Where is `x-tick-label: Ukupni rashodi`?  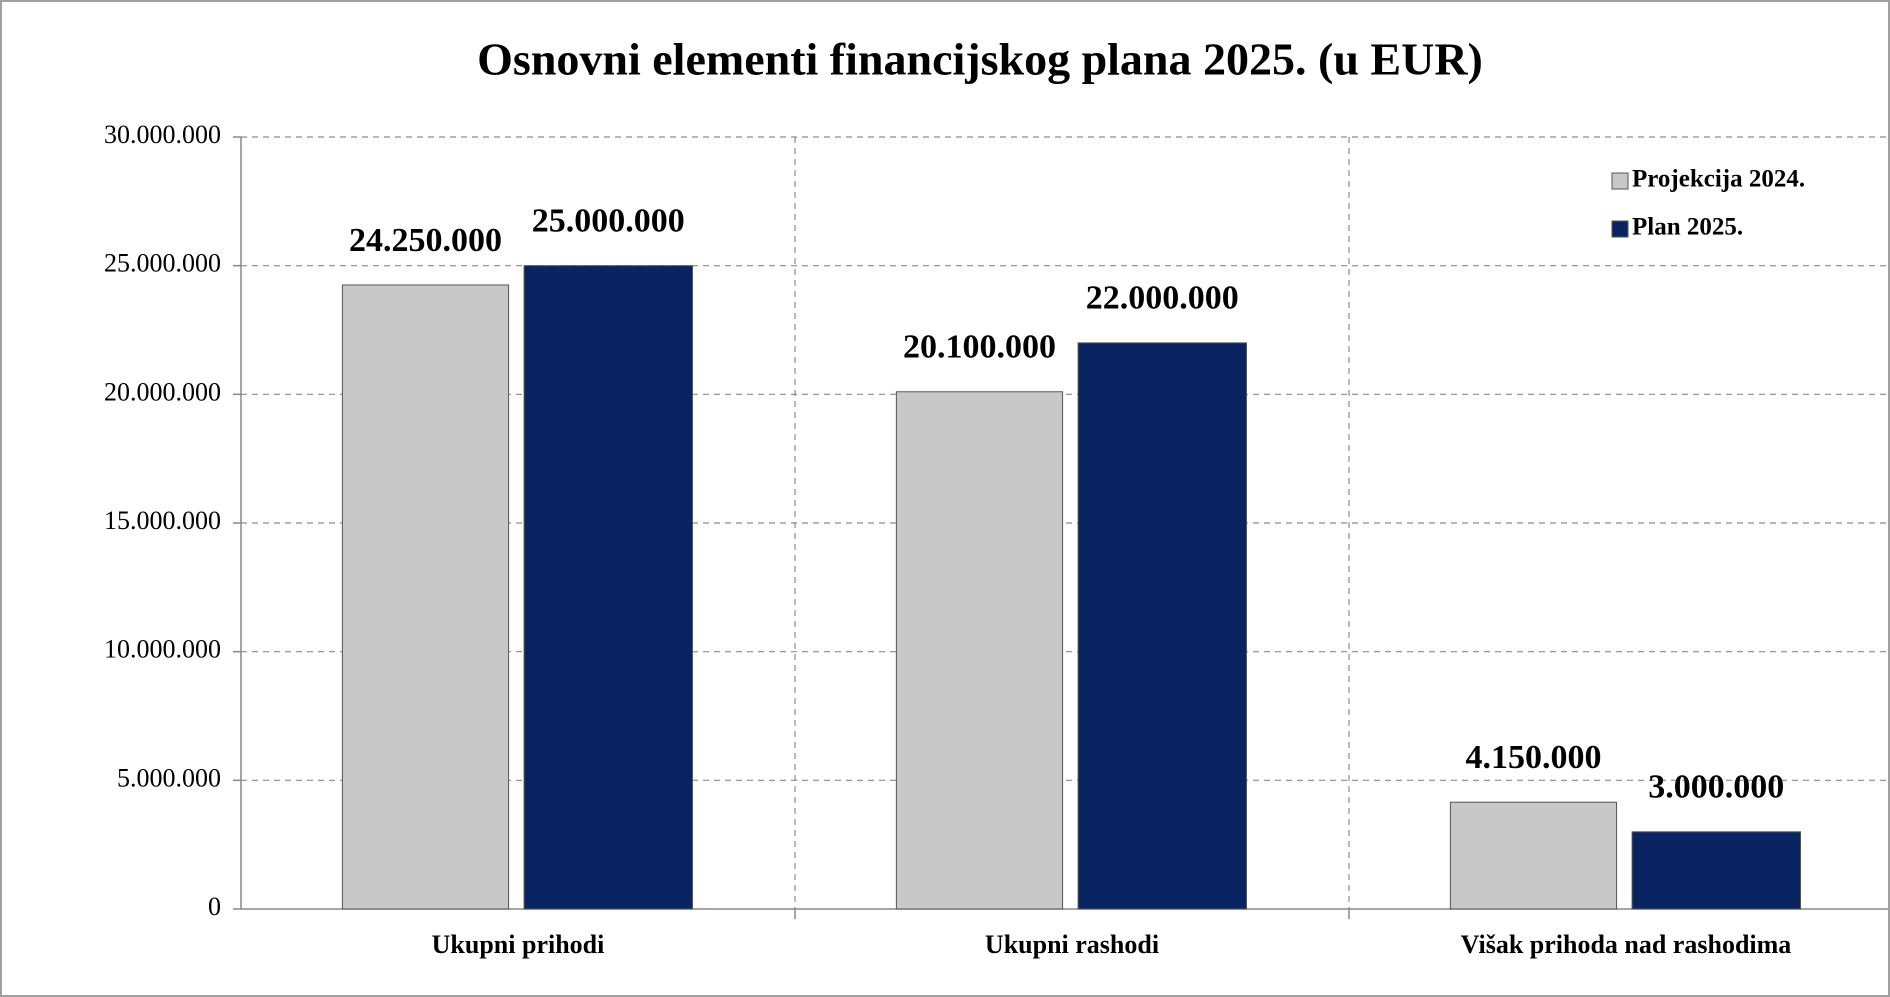 x-tick-label: Ukupni rashodi is located at coordinates (1072, 944).